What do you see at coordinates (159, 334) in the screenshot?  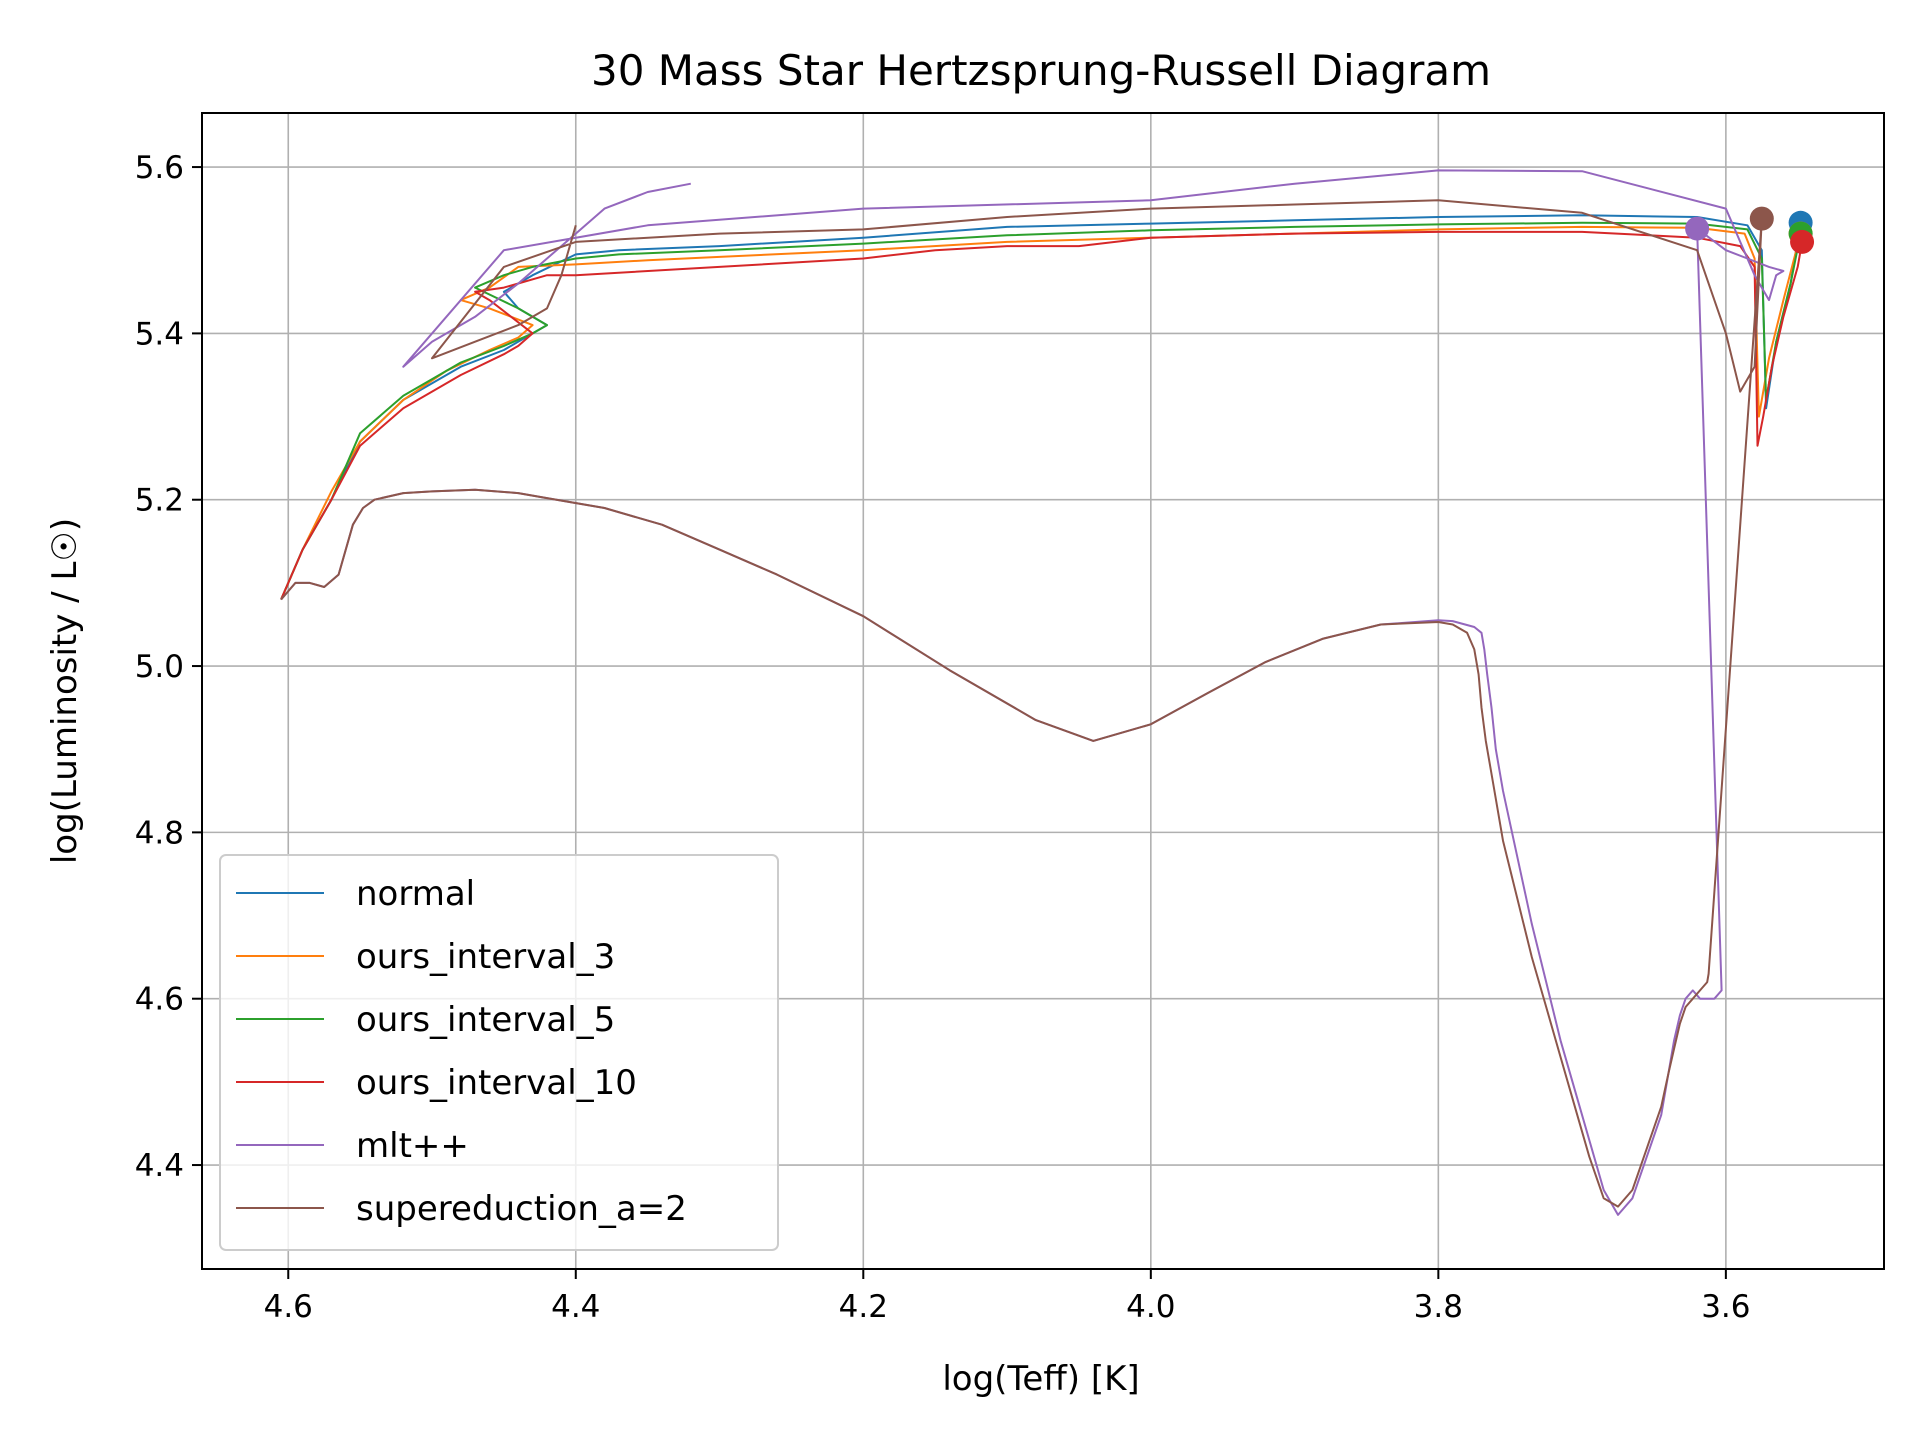 I see `y-tick-label: 5.4` at bounding box center [159, 334].